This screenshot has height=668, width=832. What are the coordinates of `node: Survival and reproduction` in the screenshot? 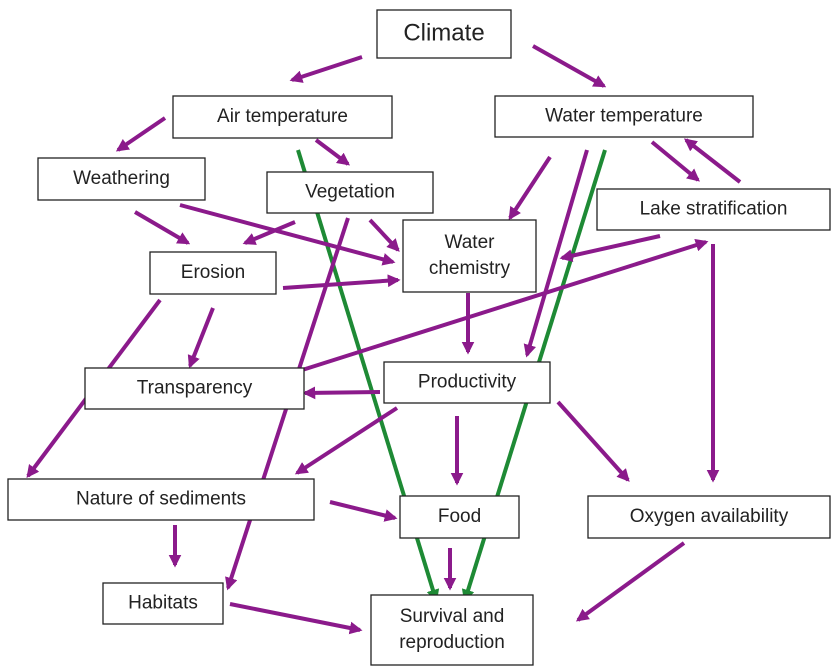 It's located at (452, 630).